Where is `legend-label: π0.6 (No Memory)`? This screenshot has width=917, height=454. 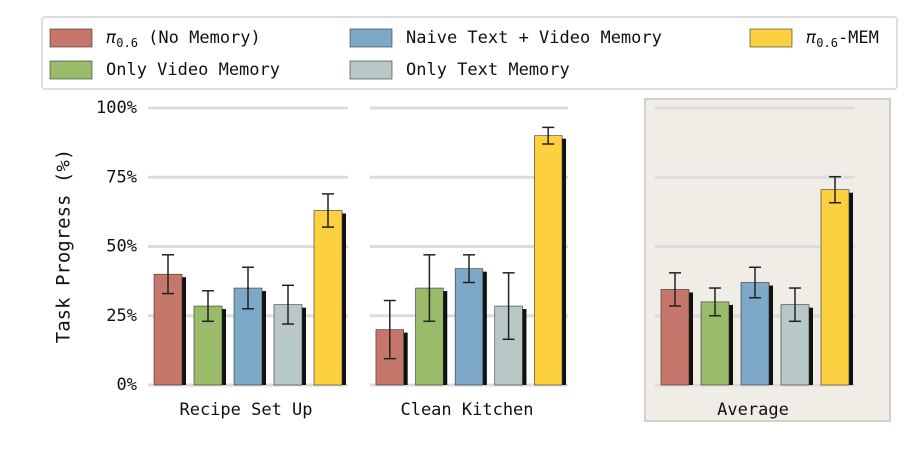 legend-label: π0.6 (No Memory) is located at coordinates (183, 39).